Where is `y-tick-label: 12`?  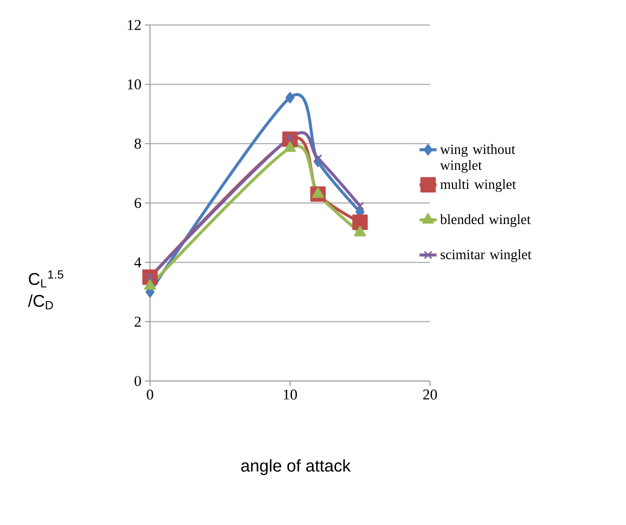 y-tick-label: 12 is located at coordinates (134, 25).